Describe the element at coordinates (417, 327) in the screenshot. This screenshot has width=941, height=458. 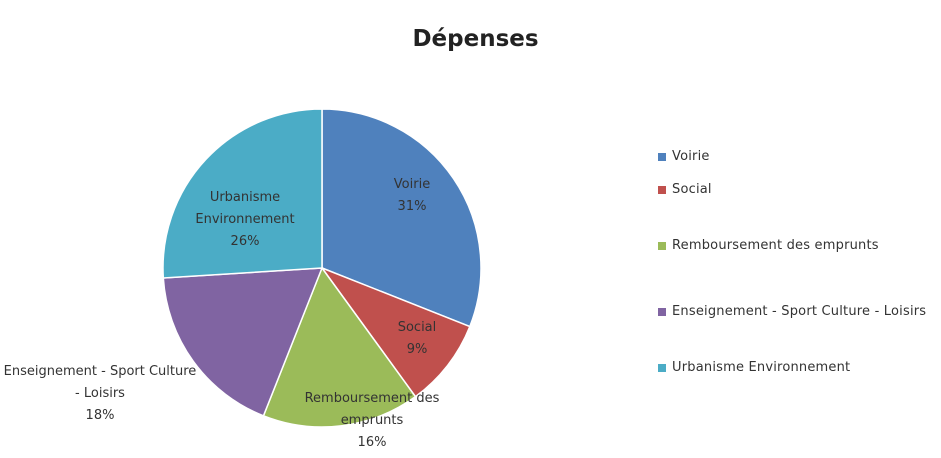
I see `data-label-category: Social` at that location.